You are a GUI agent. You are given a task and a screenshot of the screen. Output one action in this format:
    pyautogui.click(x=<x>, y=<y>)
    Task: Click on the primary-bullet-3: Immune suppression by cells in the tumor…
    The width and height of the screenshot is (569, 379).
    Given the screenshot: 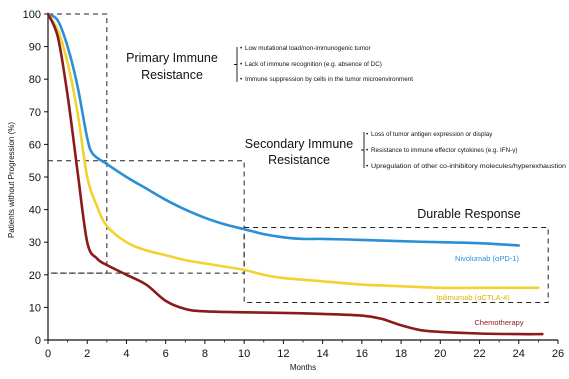 What is the action you would take?
    pyautogui.click(x=329, y=79)
    